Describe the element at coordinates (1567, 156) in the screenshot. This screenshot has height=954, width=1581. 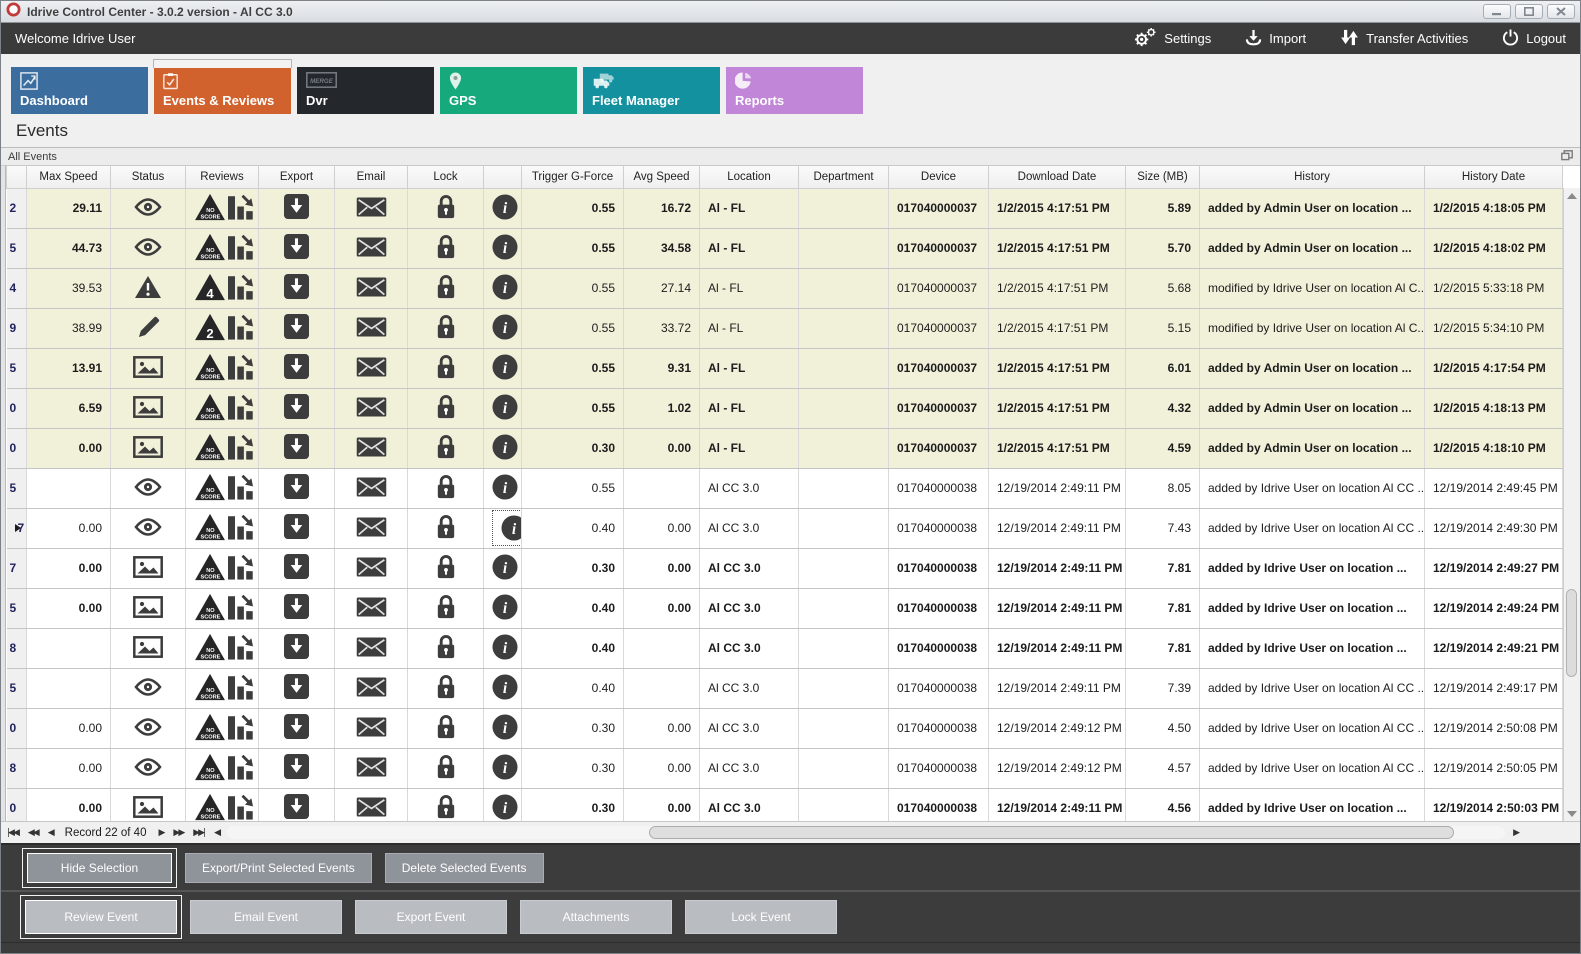
I see `panel-windows-icon` at that location.